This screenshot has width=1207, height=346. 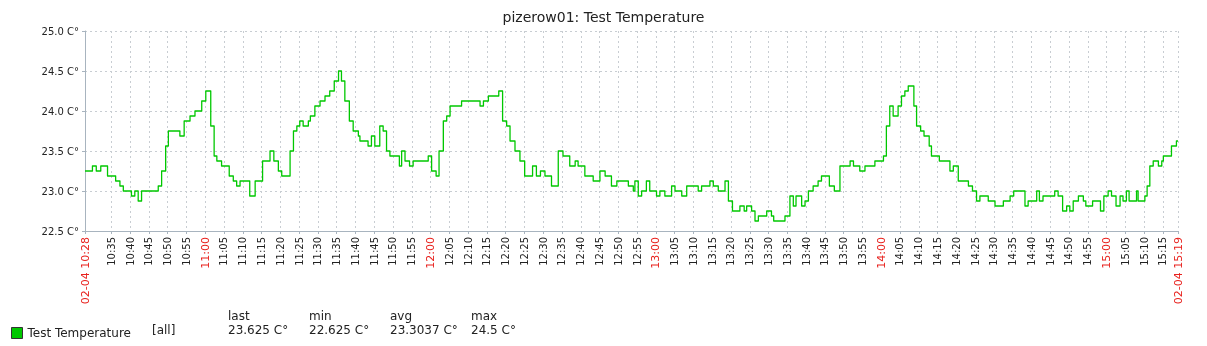 What do you see at coordinates (1144, 251) in the screenshot?
I see `x-tick-label: 15:10` at bounding box center [1144, 251].